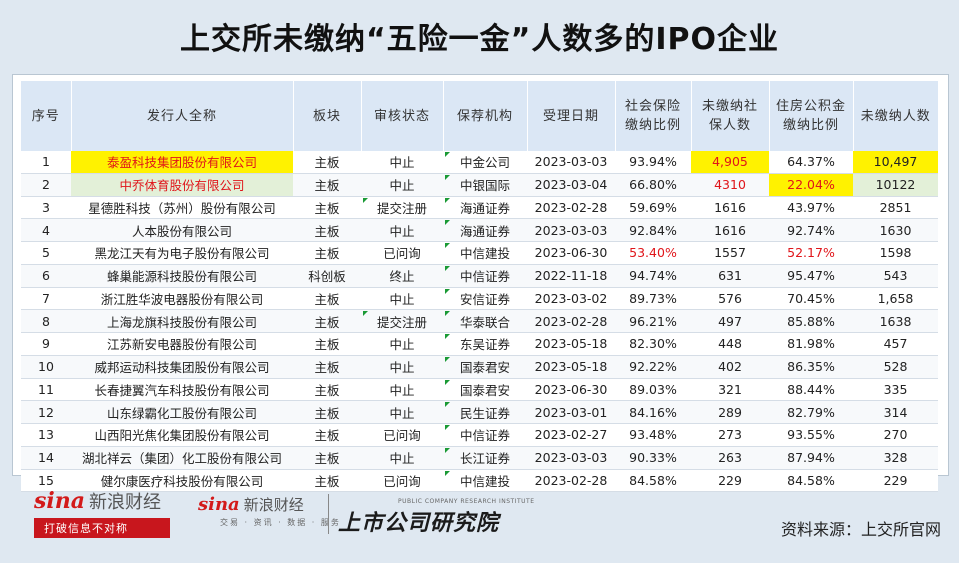  I want to click on institute-en: PUBLIC COMPANY RESEARCH INSTITUTE, so click(466, 501).